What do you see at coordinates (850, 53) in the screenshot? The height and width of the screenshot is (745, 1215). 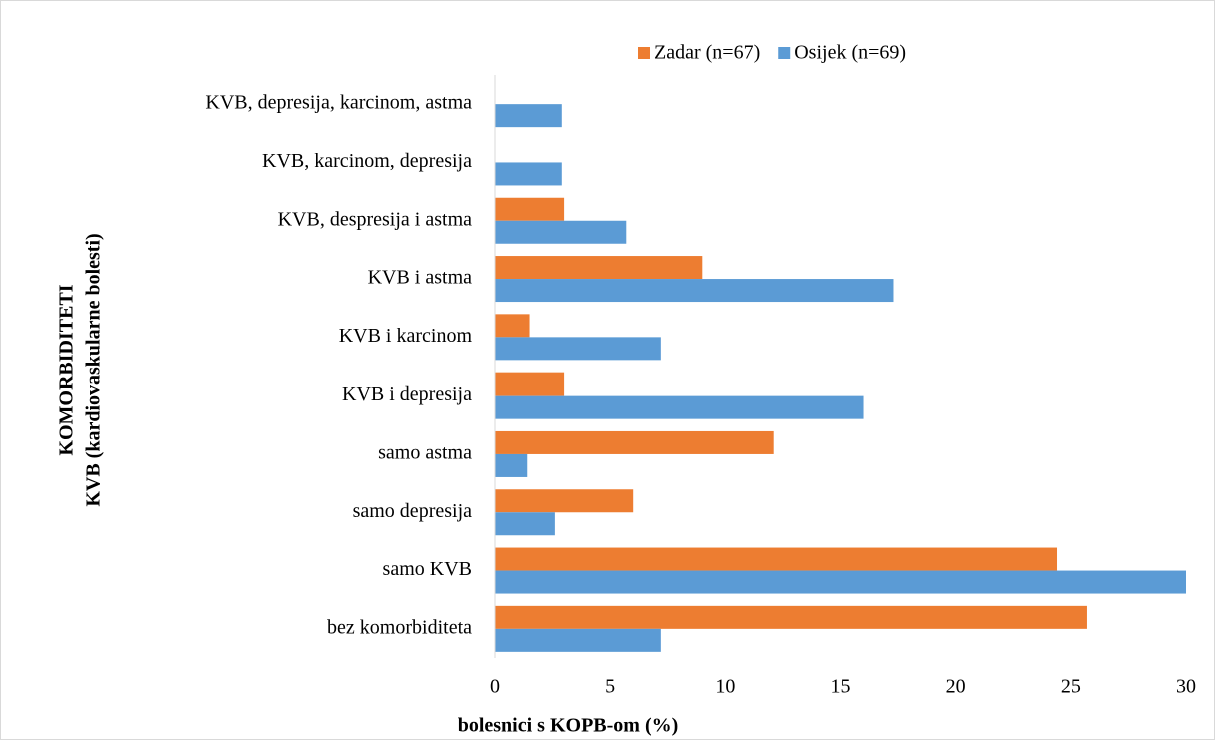 I see `legend-label: Osijek (n=69)` at bounding box center [850, 53].